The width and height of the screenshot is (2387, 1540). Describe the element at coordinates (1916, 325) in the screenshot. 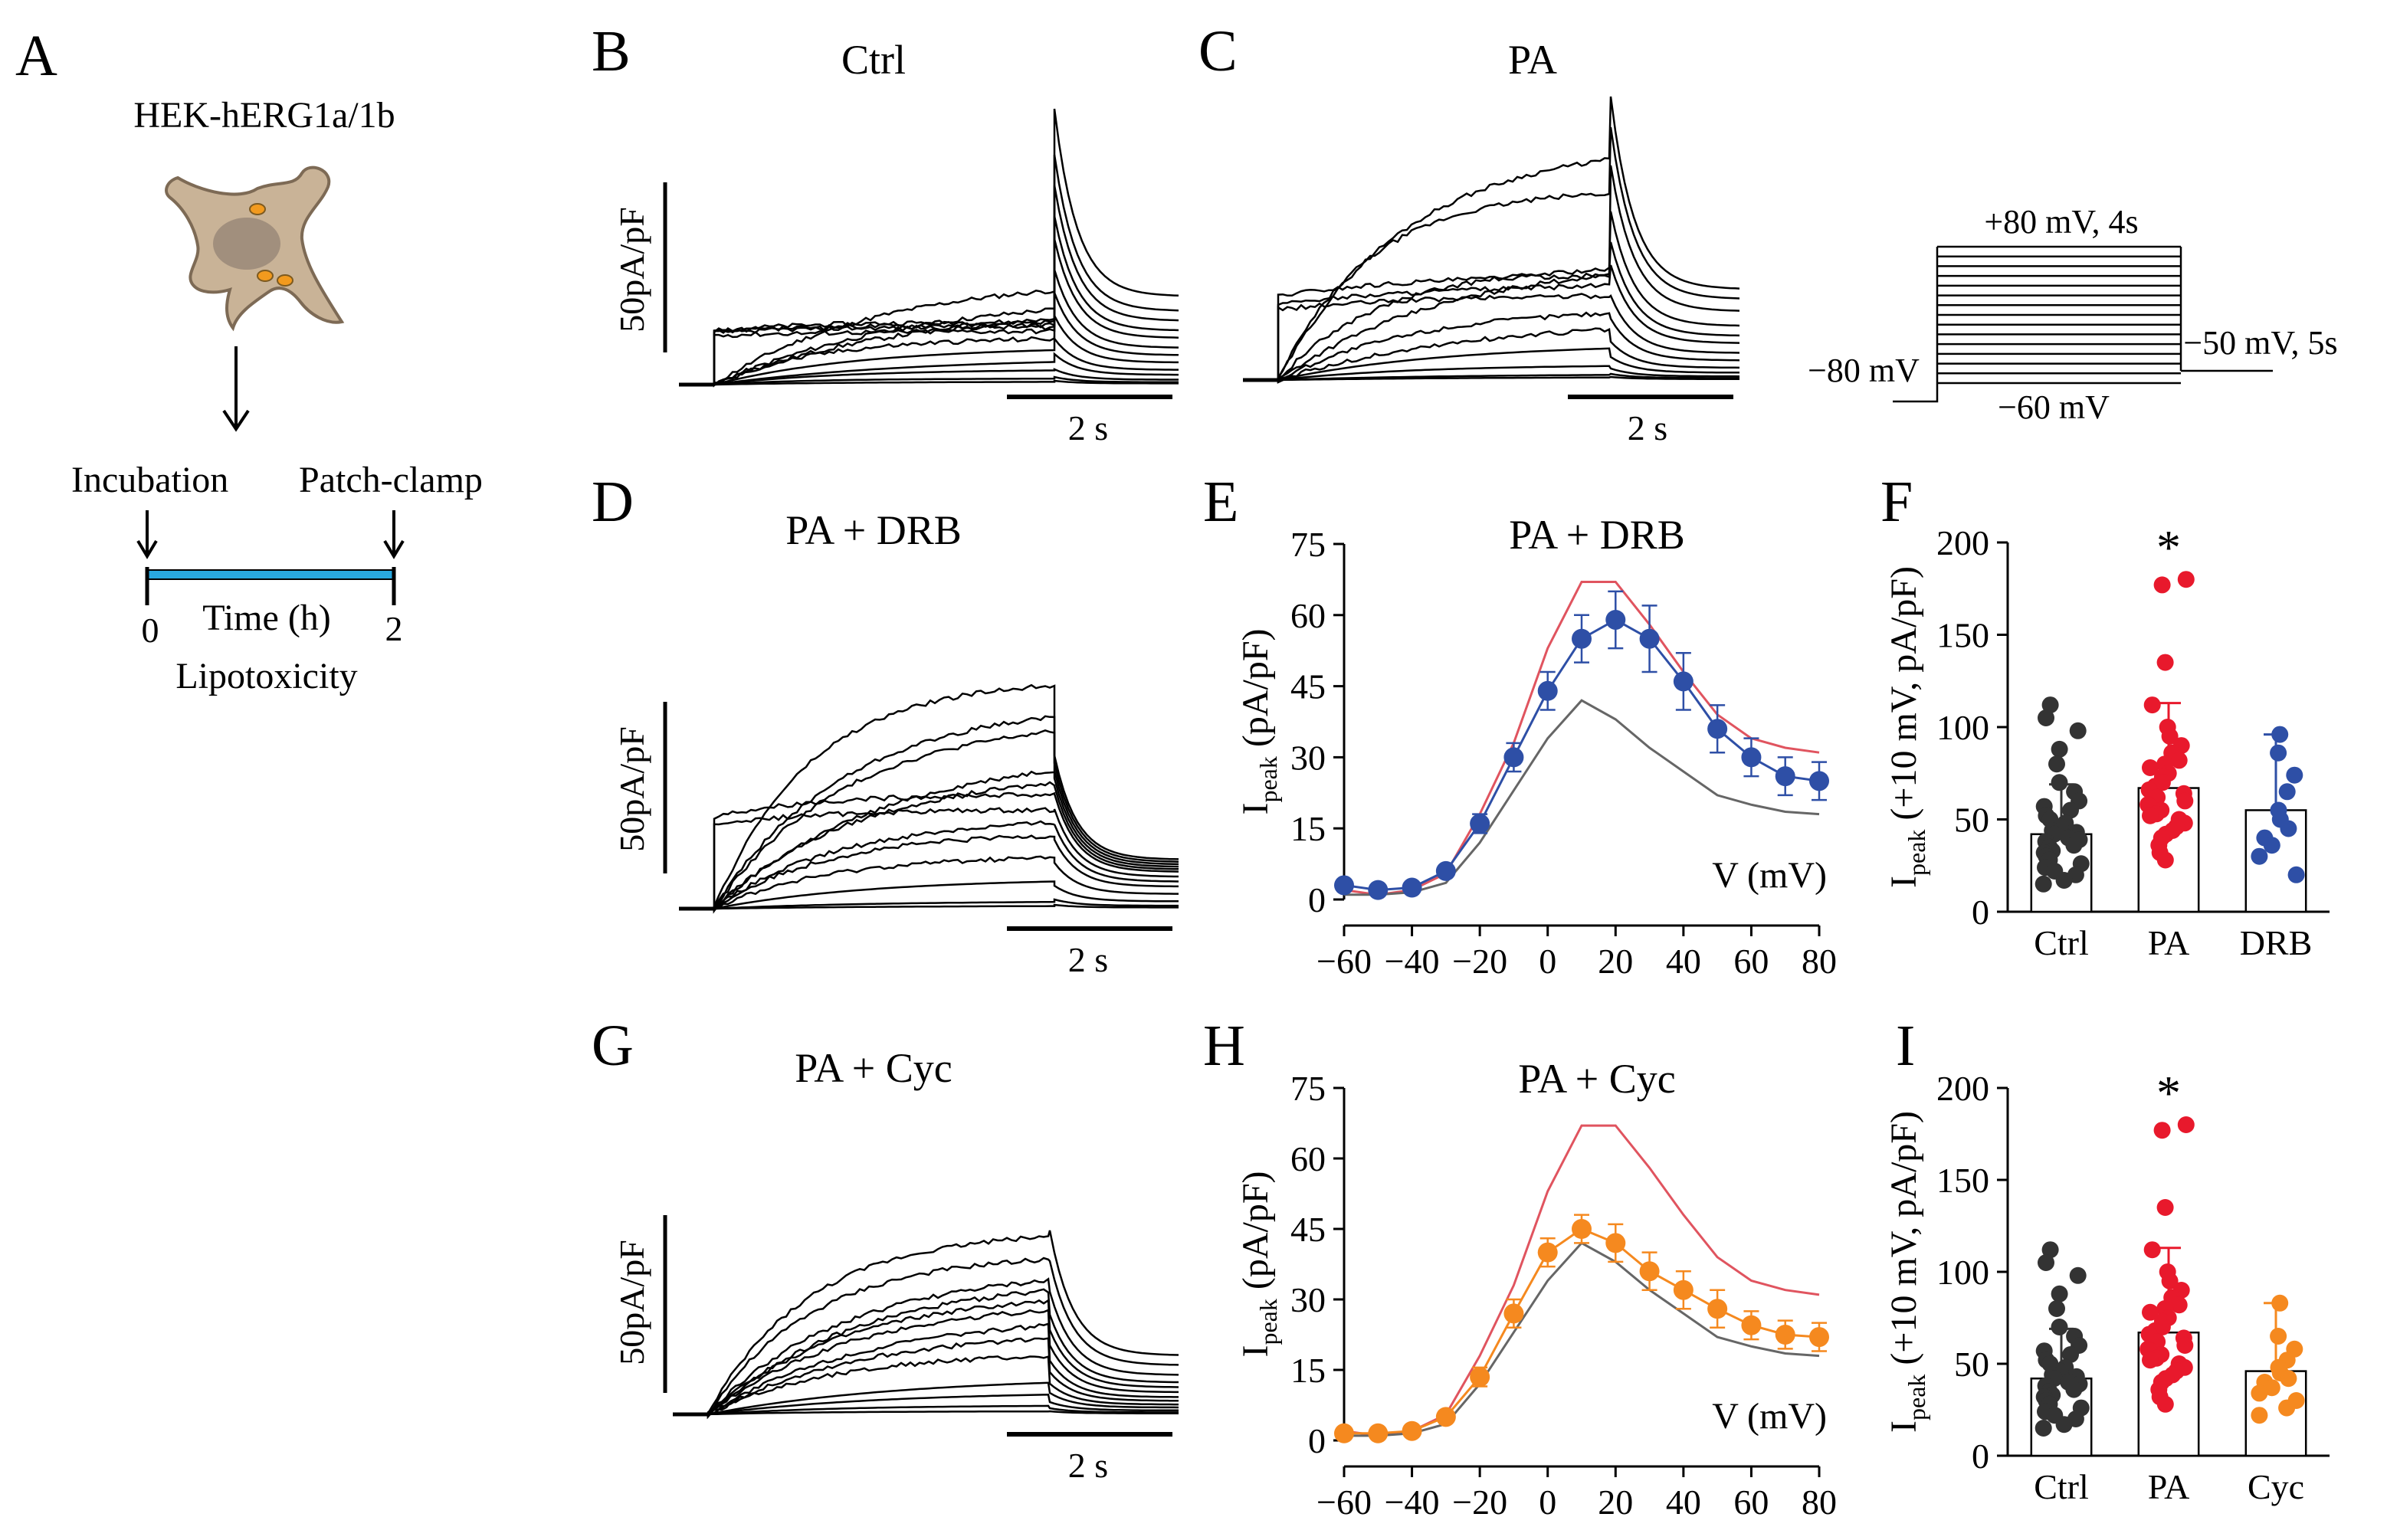

I see `protocol-holding-line` at that location.